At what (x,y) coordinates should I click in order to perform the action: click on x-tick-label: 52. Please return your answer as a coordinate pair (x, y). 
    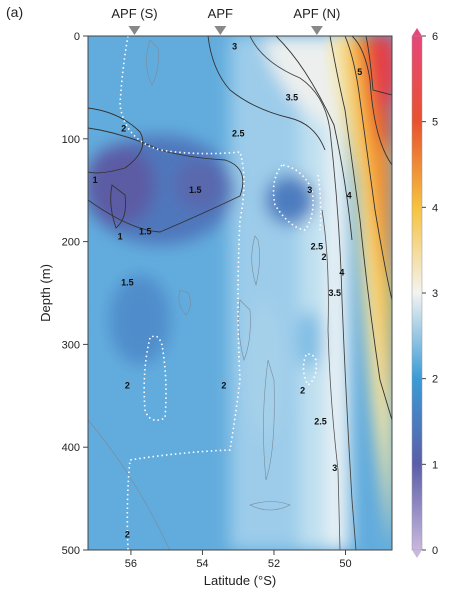
    Looking at the image, I should click on (274, 564).